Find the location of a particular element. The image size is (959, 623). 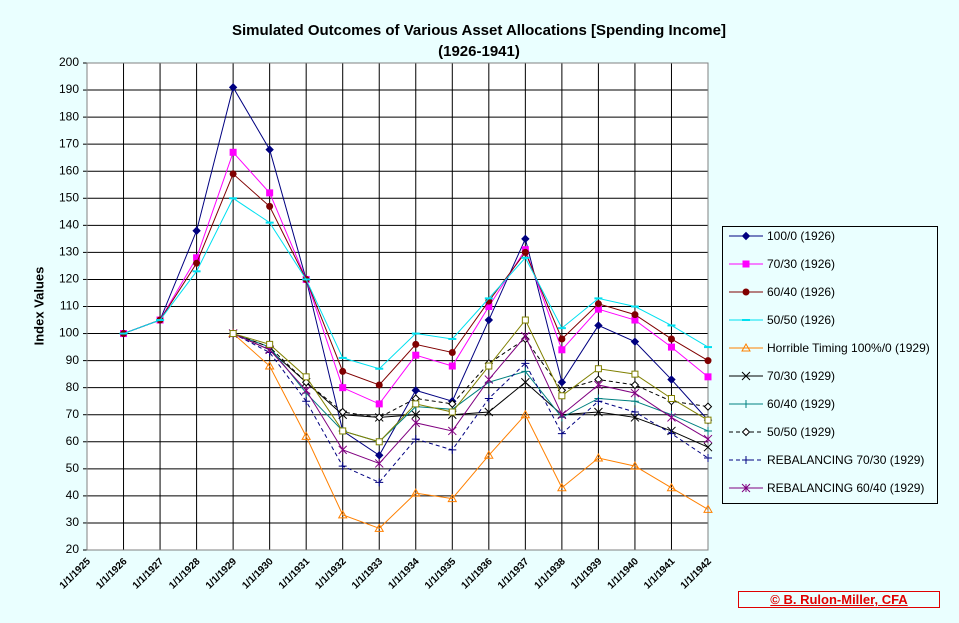

y-tick-label: 40 is located at coordinates (73, 495).